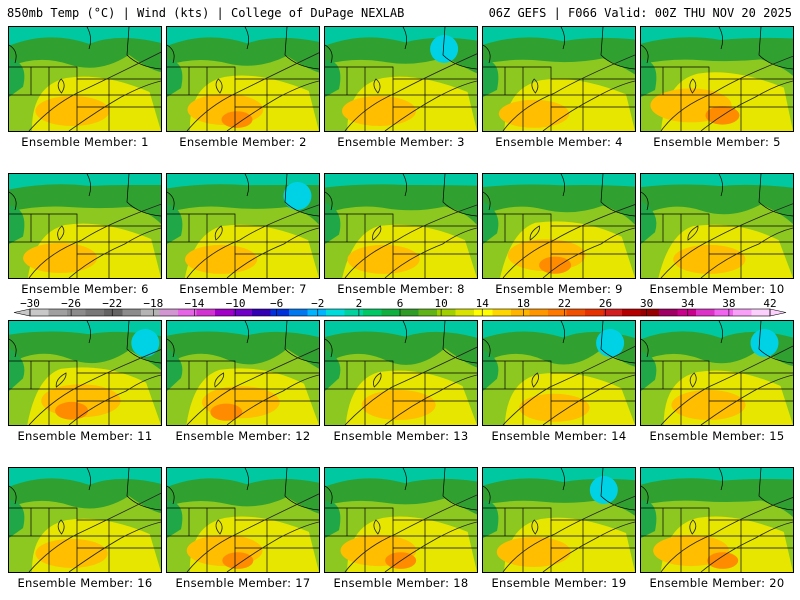  I want to click on colorbar-tick-label: −6, so click(276, 304).